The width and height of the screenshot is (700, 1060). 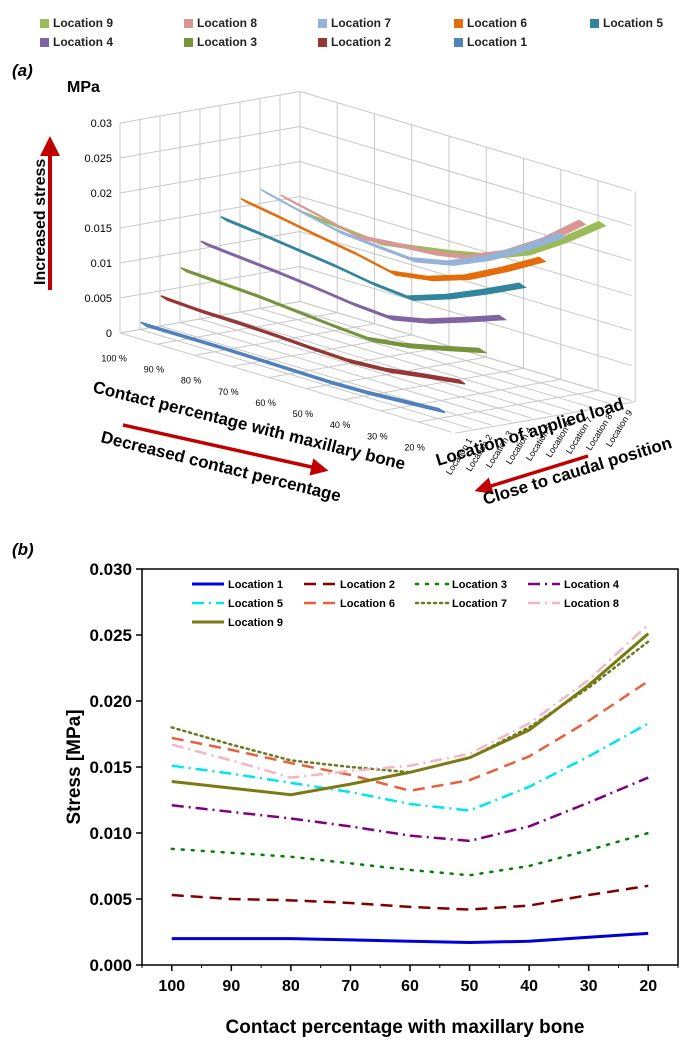 What do you see at coordinates (405, 1027) in the screenshot?
I see `panel-b-xlabel: Contact percentage with maxillary bone` at bounding box center [405, 1027].